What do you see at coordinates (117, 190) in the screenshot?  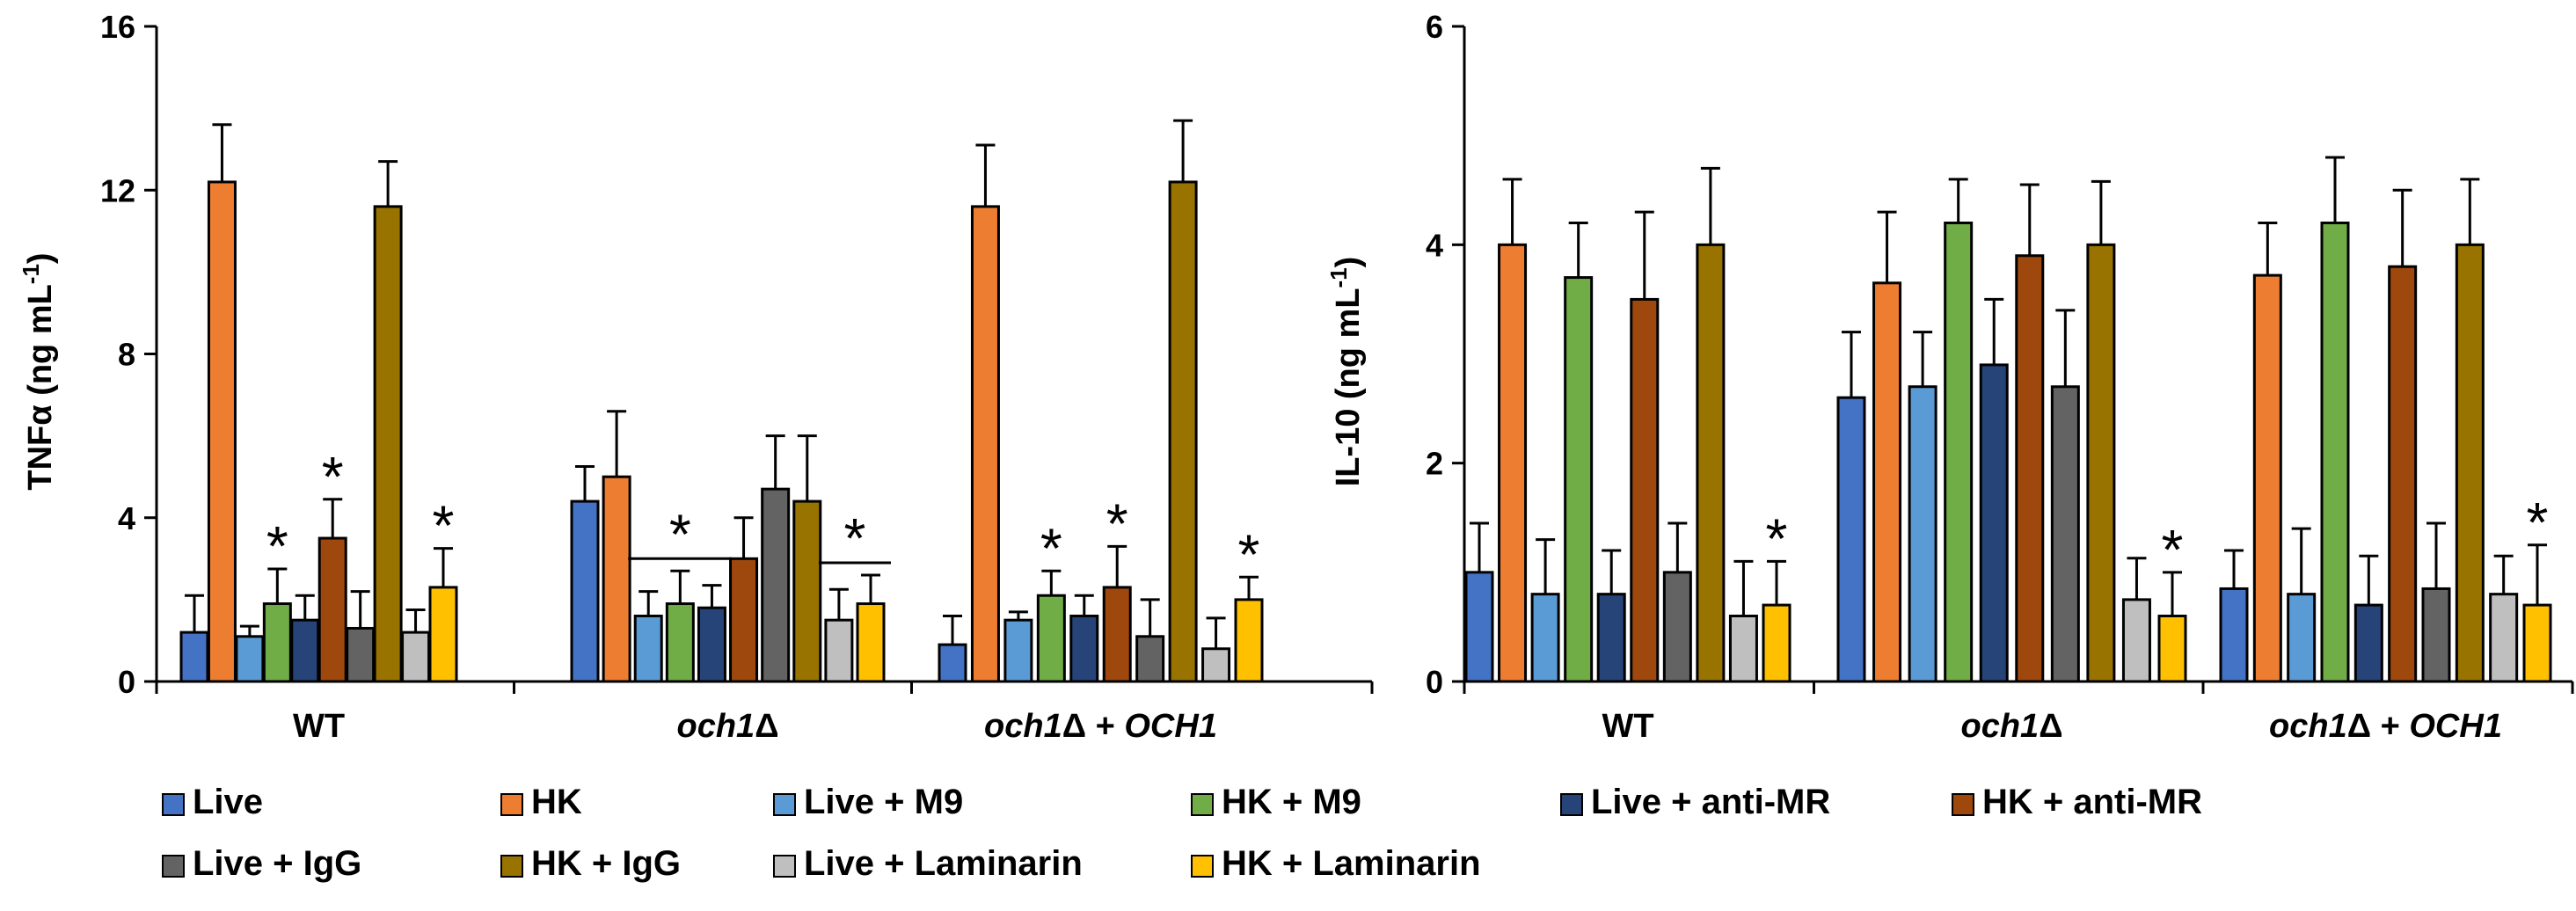 I see `y-tick-label: 12` at bounding box center [117, 190].